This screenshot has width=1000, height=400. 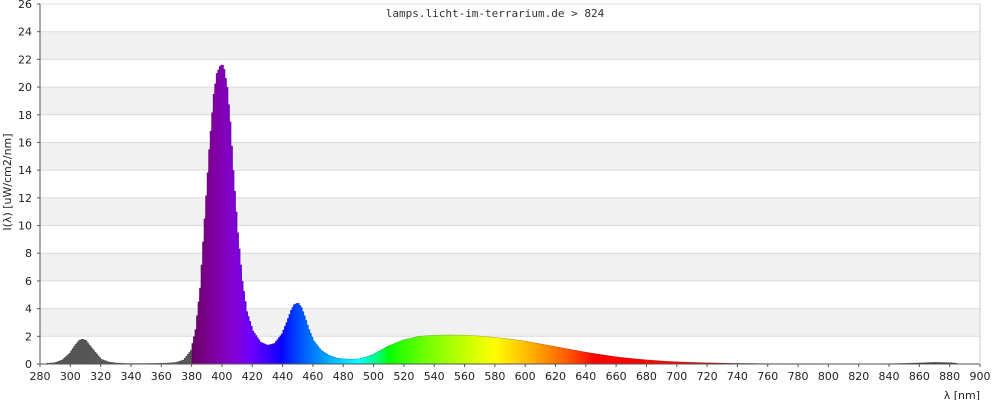 I want to click on x-tick-label: 460, so click(x=312, y=376).